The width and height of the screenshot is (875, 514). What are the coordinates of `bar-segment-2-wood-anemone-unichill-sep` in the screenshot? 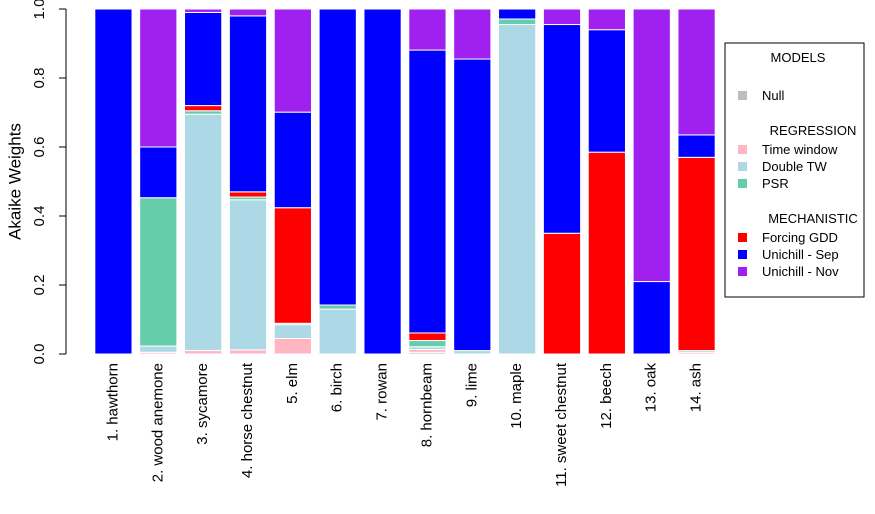 It's located at (158, 172).